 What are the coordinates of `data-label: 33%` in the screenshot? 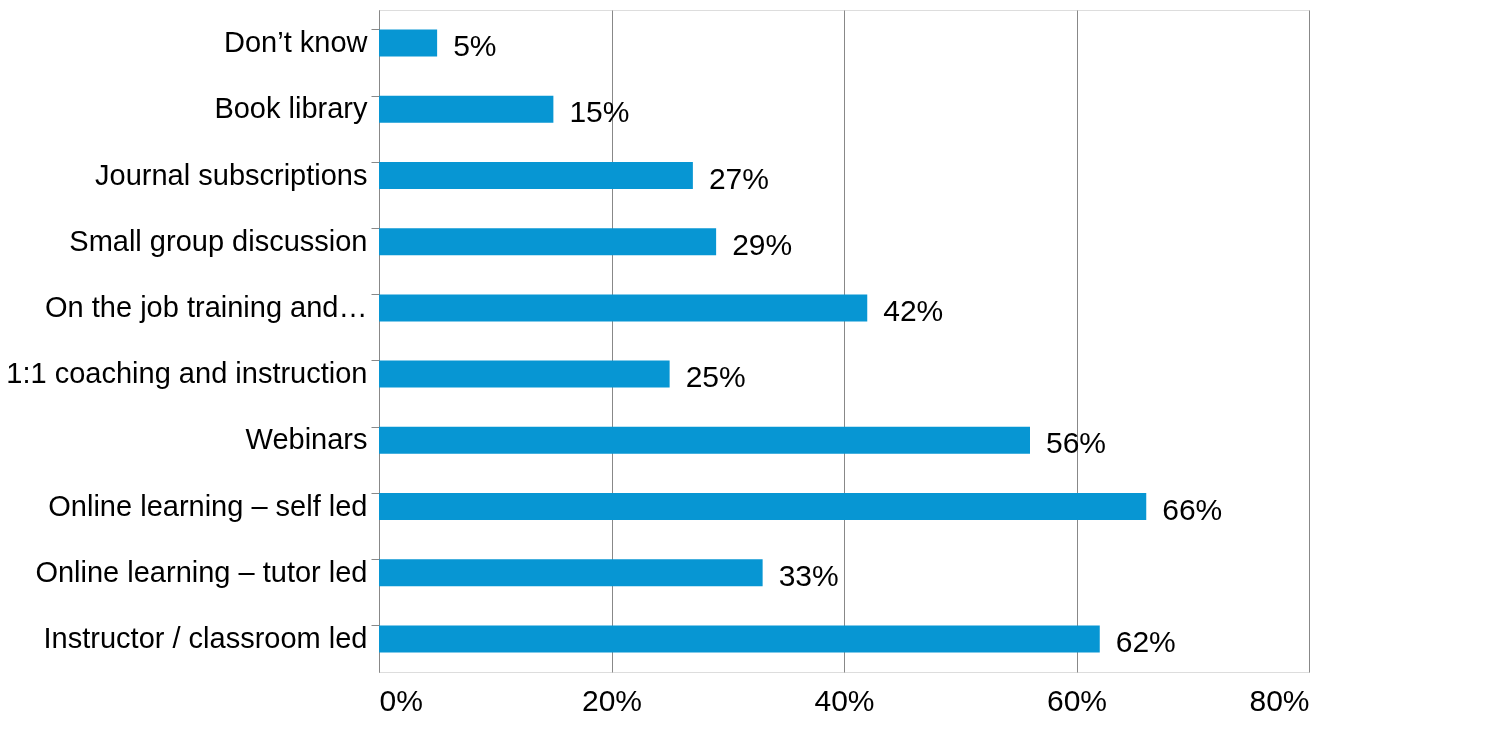 It's located at (808, 575).